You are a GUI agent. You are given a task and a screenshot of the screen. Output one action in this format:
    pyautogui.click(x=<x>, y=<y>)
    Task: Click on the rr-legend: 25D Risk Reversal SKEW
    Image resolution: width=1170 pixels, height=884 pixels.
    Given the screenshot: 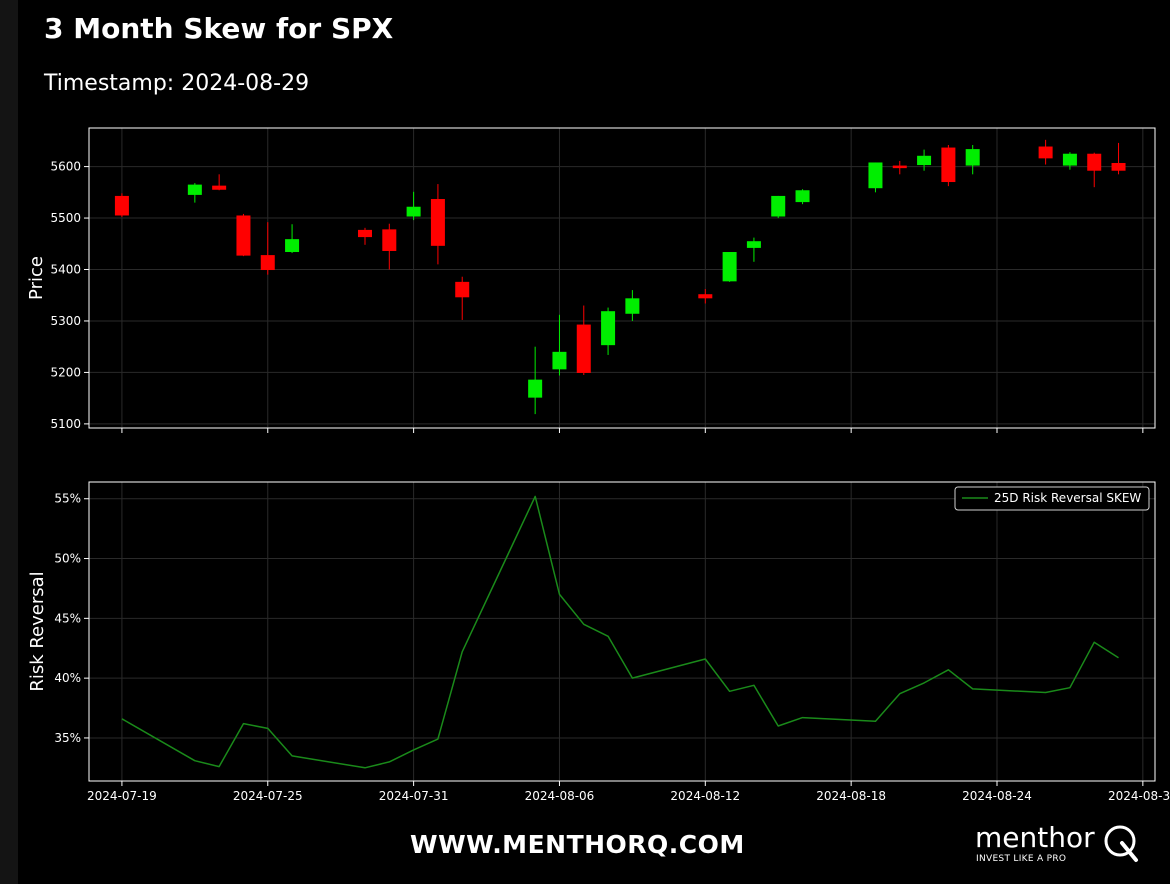 What is the action you would take?
    pyautogui.click(x=1052, y=498)
    